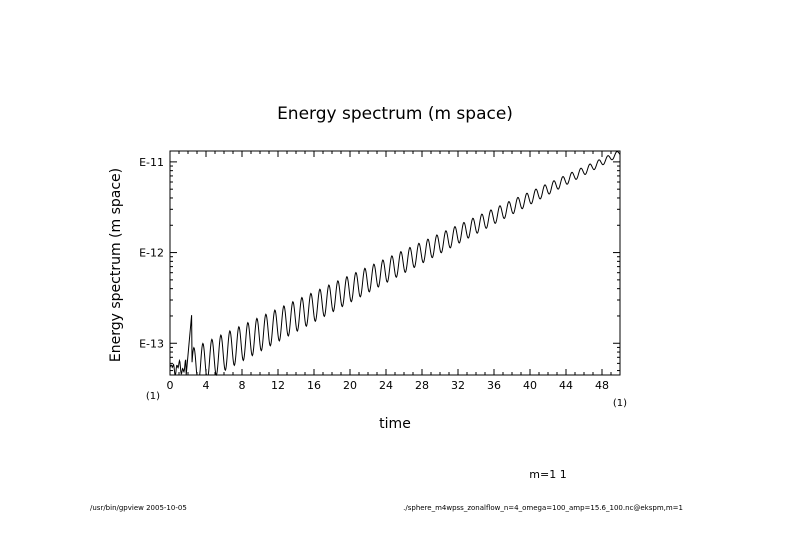 The image size is (789, 558). I want to click on x-tick-label: 4, so click(206, 385).